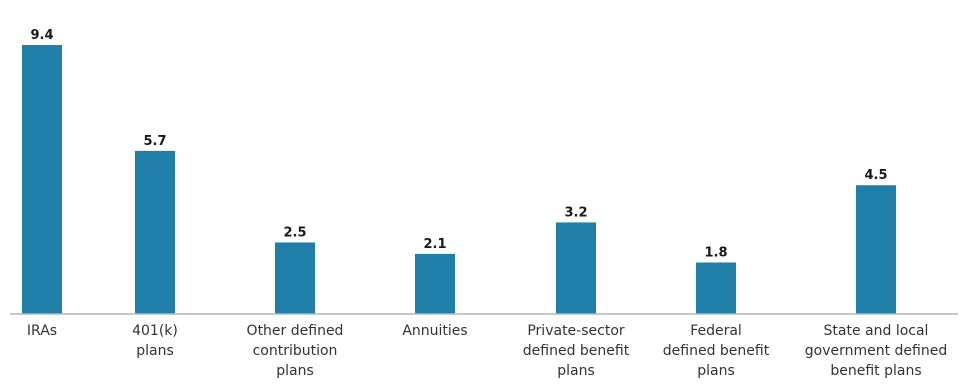 This screenshot has height=391, width=965. What do you see at coordinates (716, 331) in the screenshot?
I see `category-label-line: Federal` at bounding box center [716, 331].